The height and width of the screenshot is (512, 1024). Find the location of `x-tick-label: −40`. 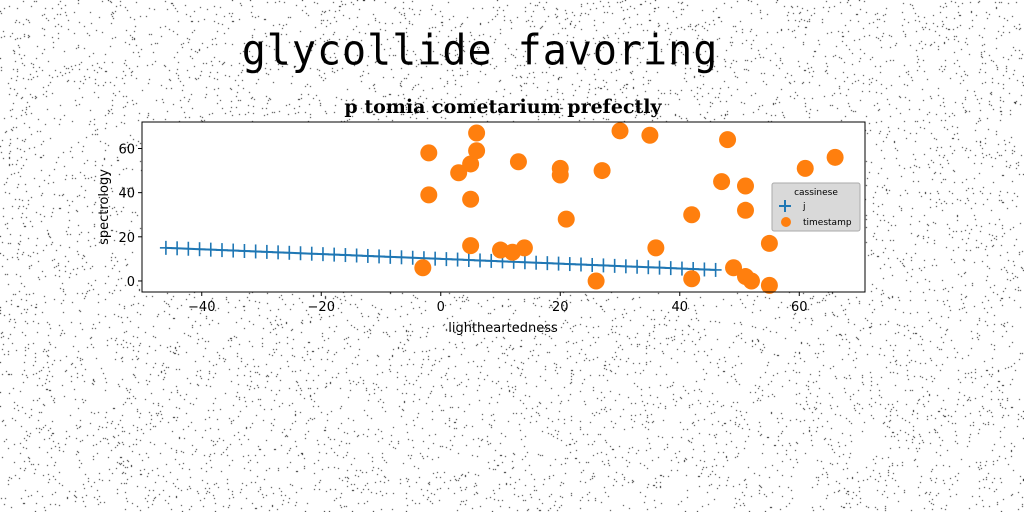

x-tick-label: −40 is located at coordinates (201, 307).